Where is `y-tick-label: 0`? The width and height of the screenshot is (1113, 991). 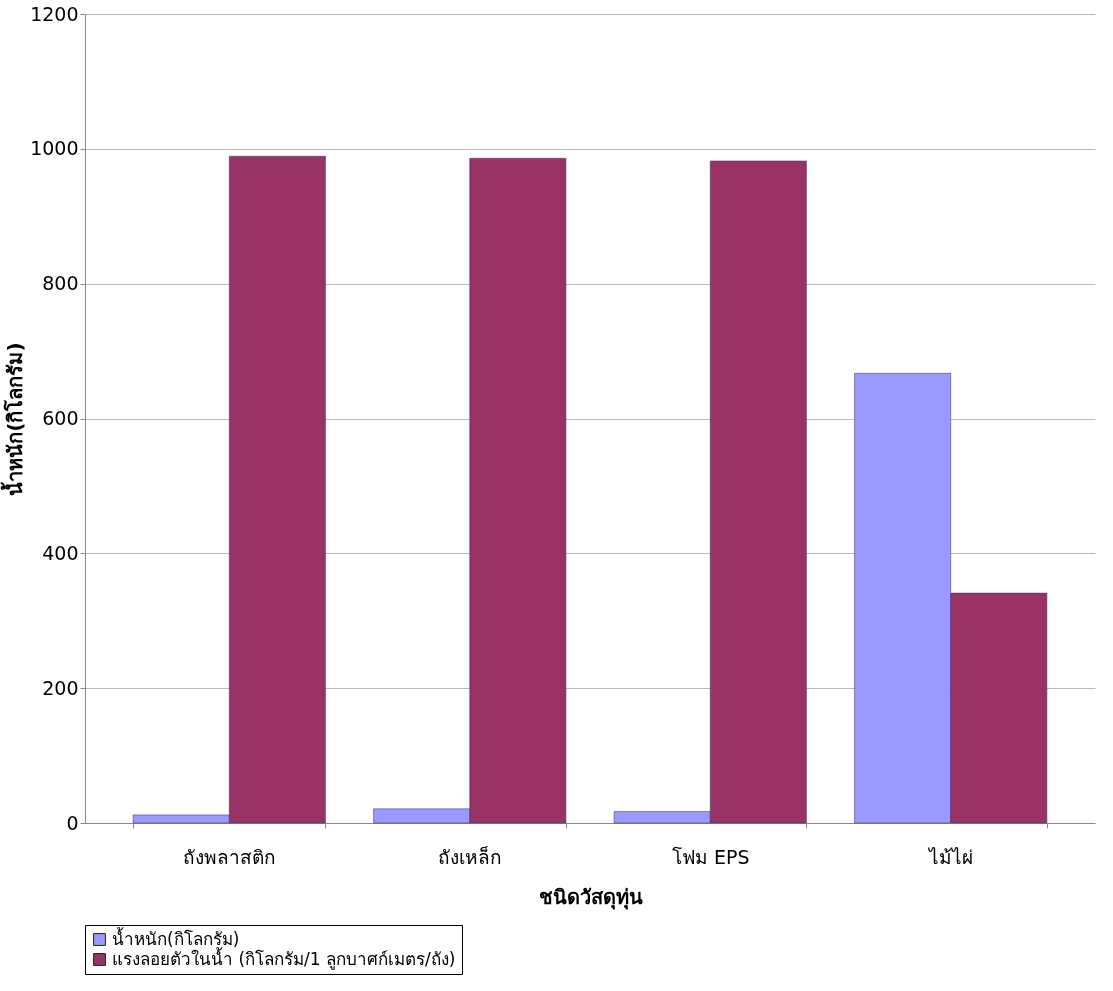 y-tick-label: 0 is located at coordinates (72, 822).